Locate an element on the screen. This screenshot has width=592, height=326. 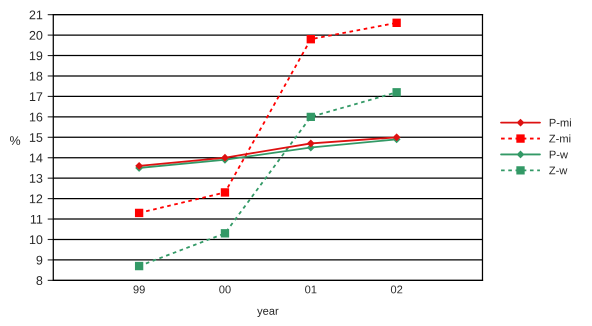
legend-label: P-mi is located at coordinates (560, 122).